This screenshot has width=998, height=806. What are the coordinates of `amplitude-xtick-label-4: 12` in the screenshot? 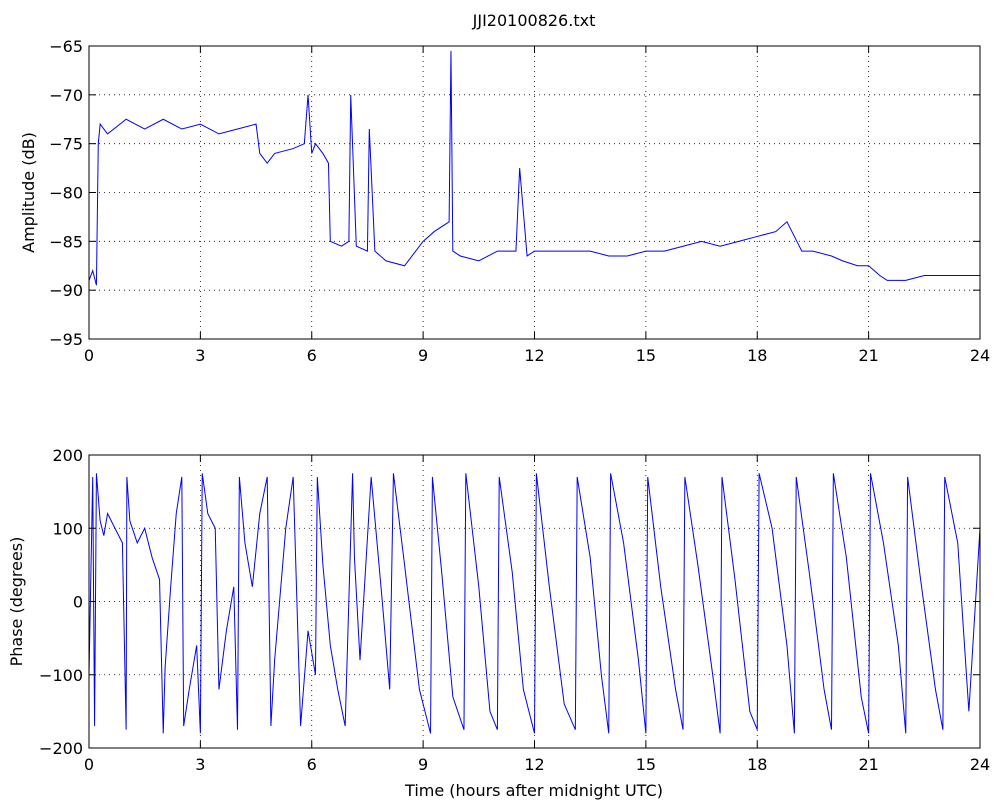 It's located at (534, 355).